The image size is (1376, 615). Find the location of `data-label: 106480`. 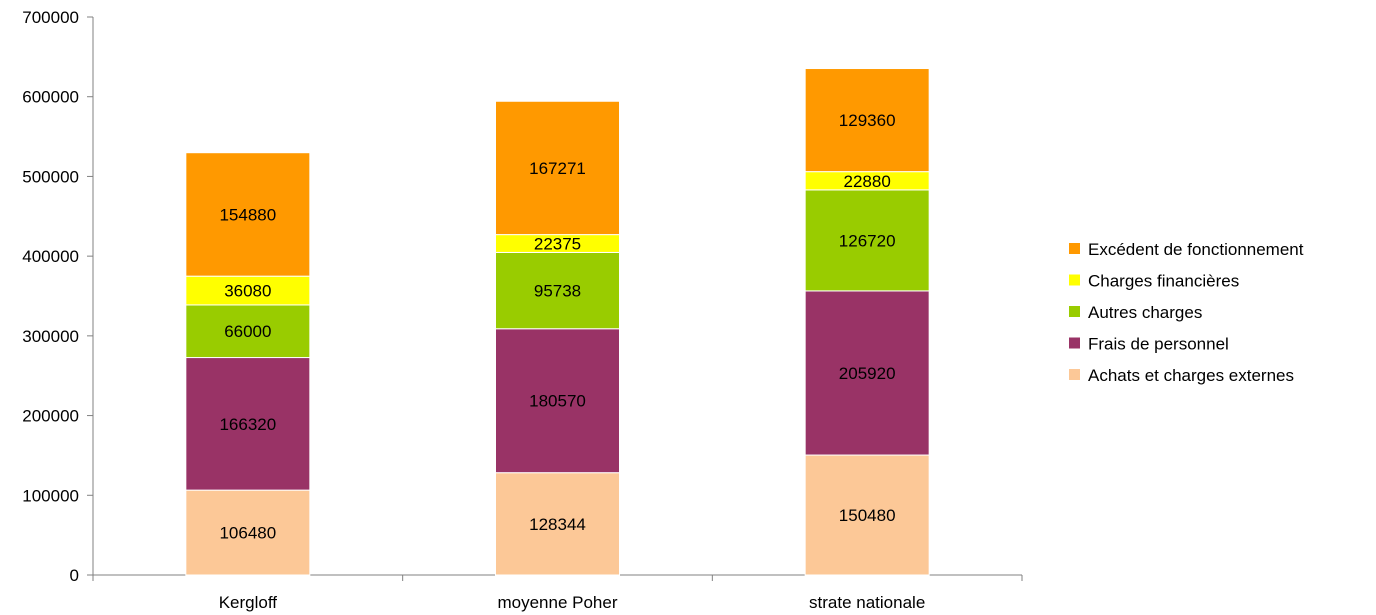

data-label: 106480 is located at coordinates (247, 533).